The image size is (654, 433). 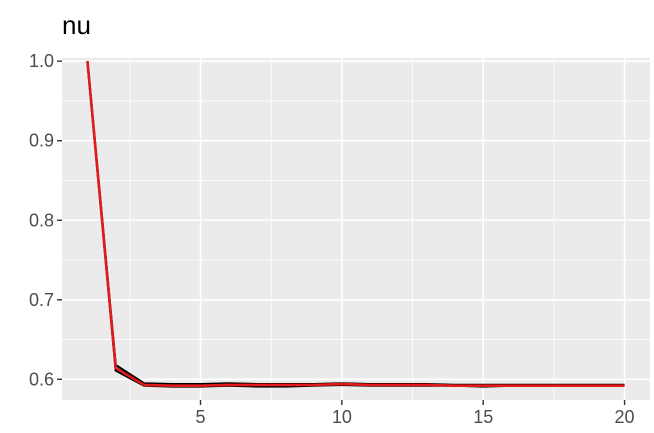 What do you see at coordinates (625, 417) in the screenshot?
I see `x-tick-label: 20` at bounding box center [625, 417].